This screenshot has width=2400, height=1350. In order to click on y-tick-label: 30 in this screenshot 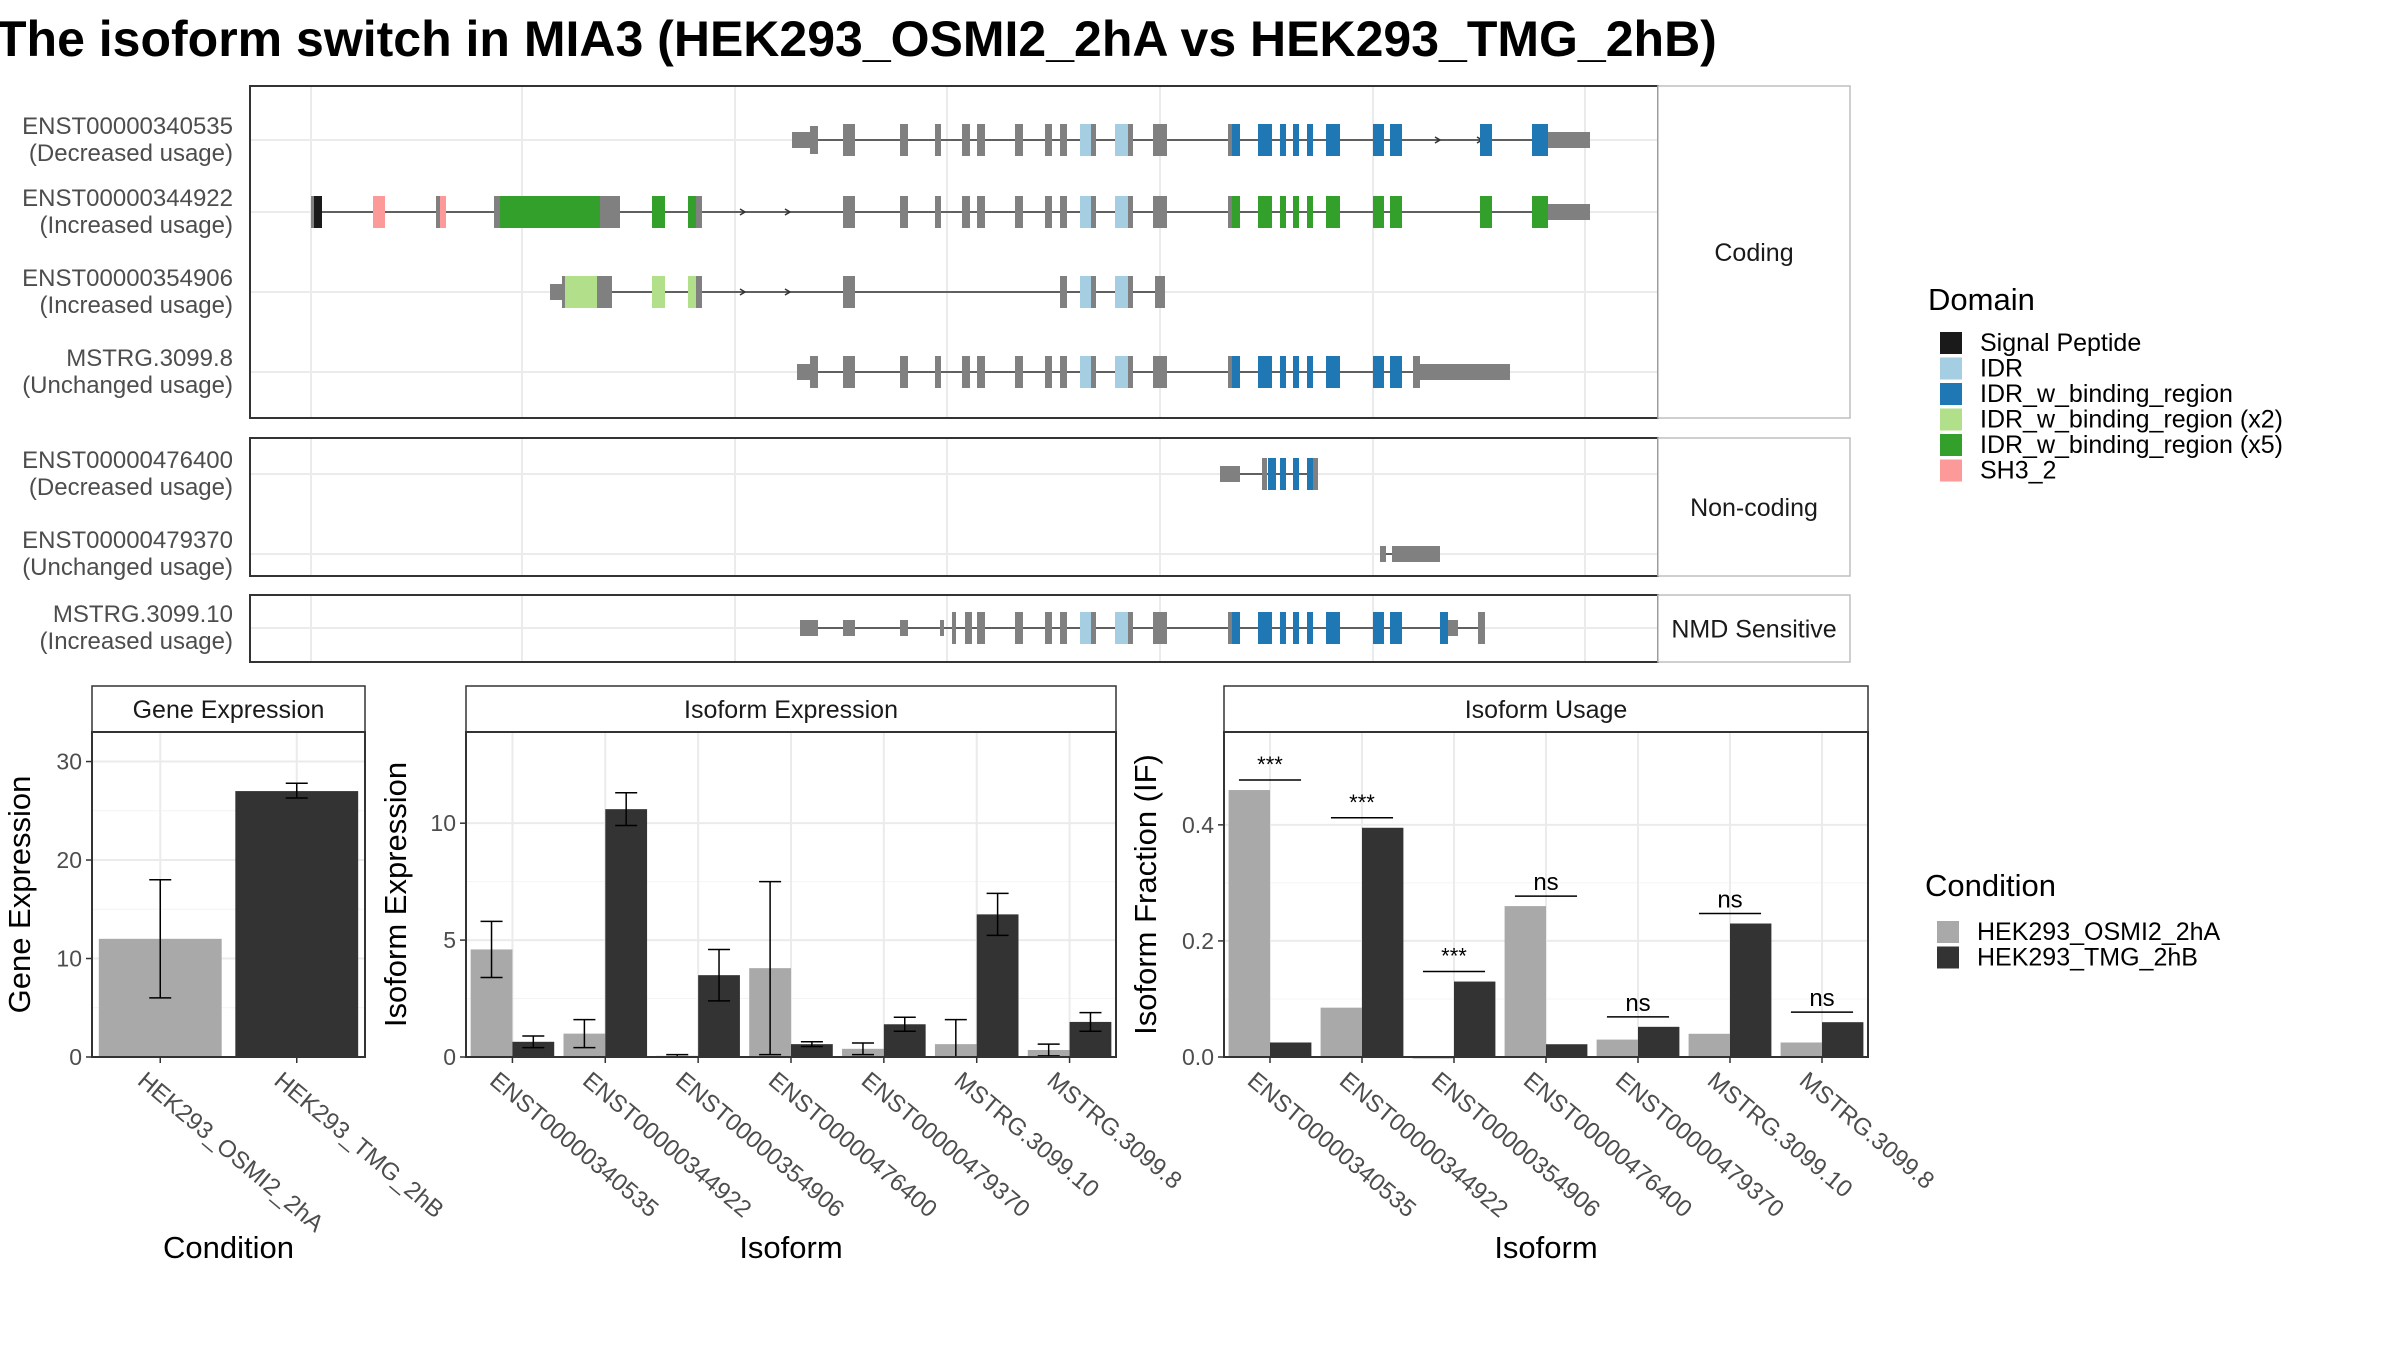, I will do `click(69, 762)`.